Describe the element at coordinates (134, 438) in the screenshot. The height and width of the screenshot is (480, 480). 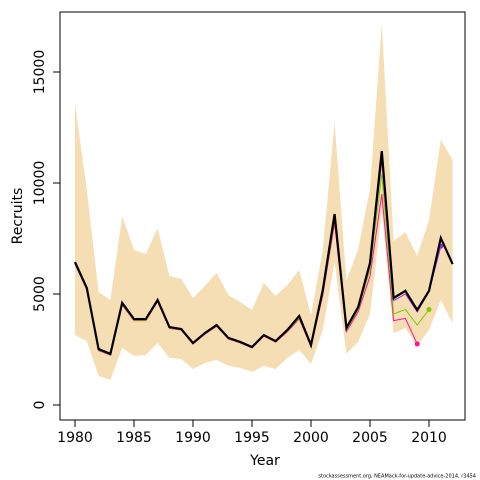
I see `x-tick-label: 1985` at that location.